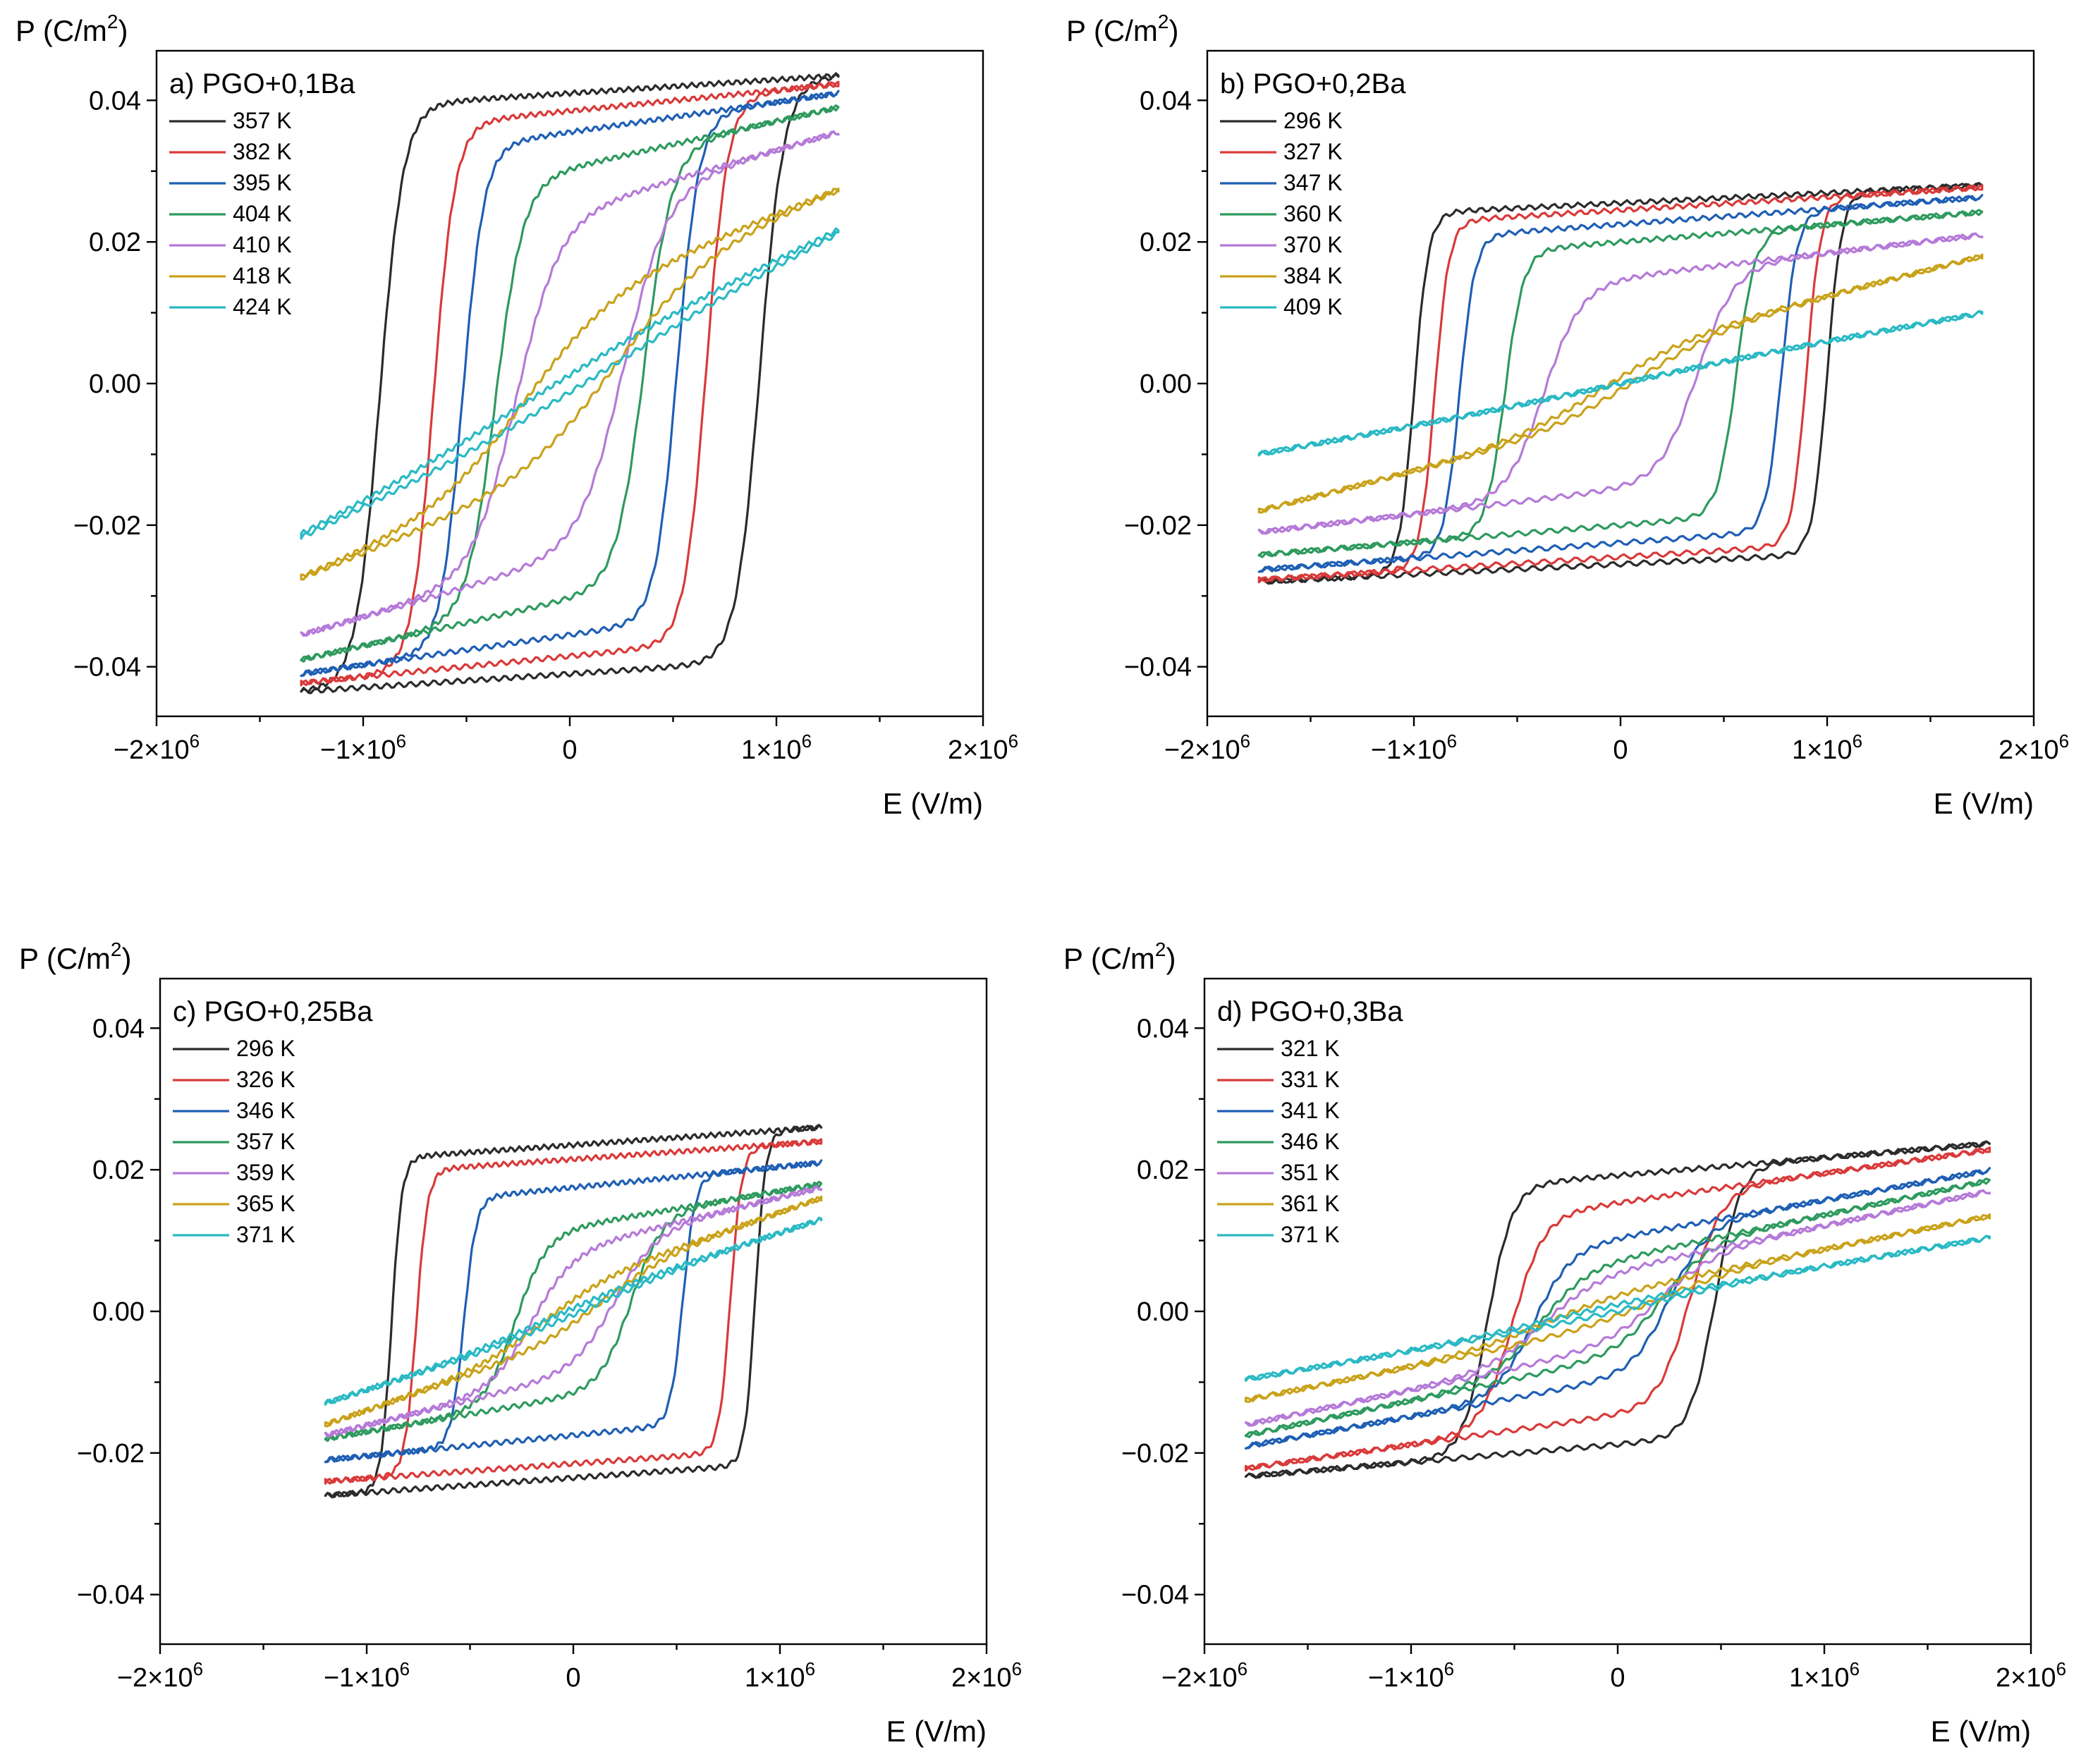 Image resolution: width=2093 pixels, height=1764 pixels. I want to click on legend-label: 327 K, so click(1313, 151).